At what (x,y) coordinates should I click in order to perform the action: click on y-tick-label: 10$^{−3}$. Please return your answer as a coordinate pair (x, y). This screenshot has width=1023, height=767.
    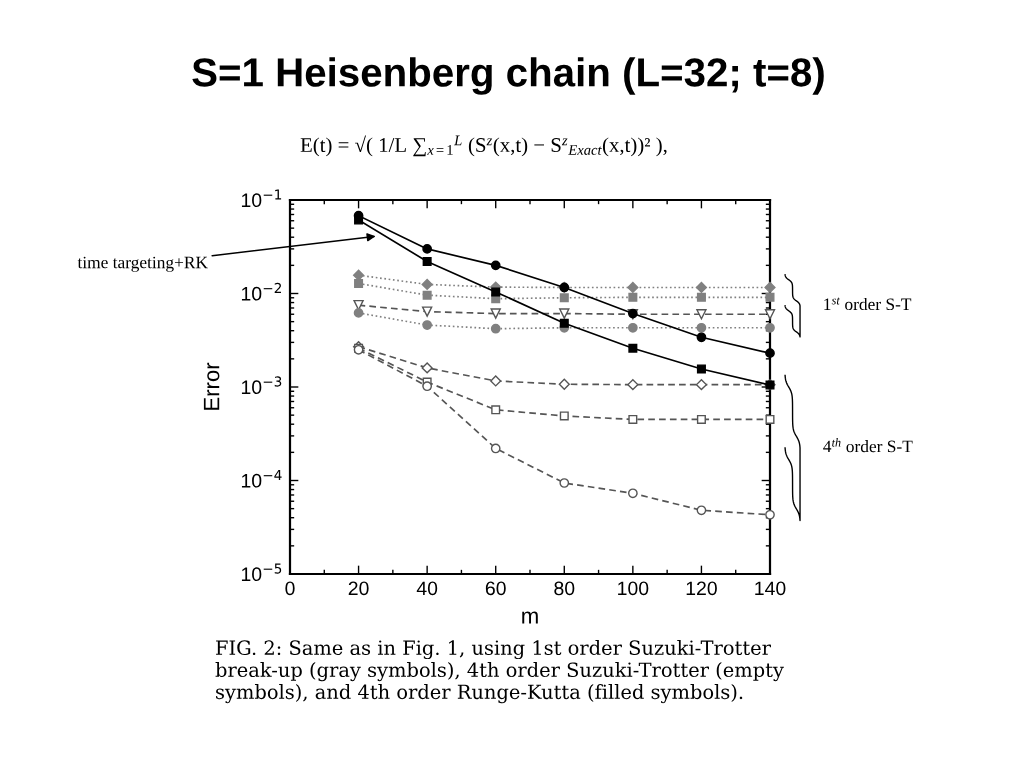
    Looking at the image, I should click on (261, 385).